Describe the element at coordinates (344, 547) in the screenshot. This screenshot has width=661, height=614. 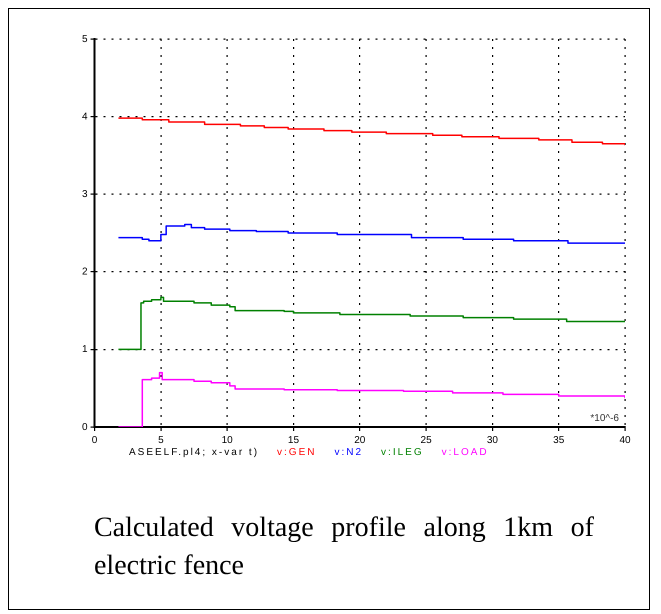
I see `text: Calculated voltage profile along 1km of electric fence` at that location.